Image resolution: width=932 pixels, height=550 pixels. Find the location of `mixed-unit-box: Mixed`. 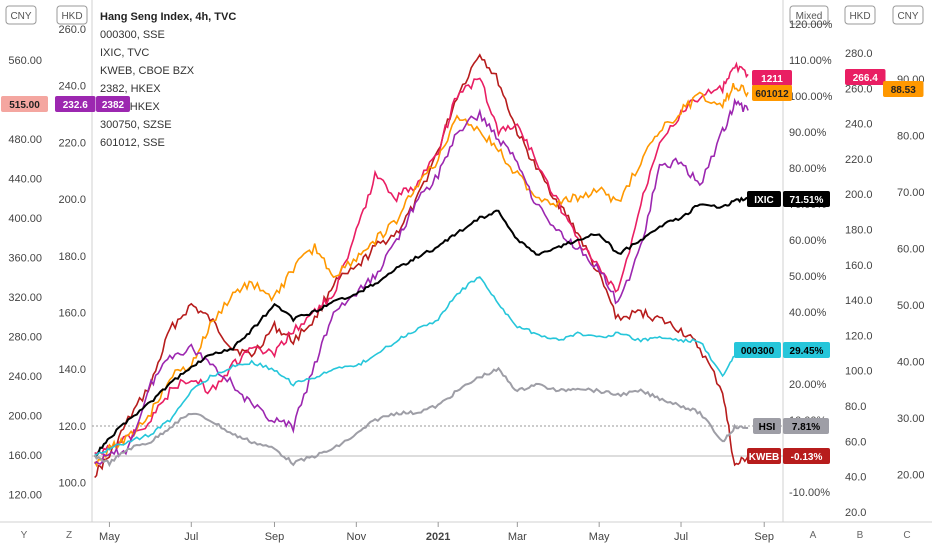

mixed-unit-box: Mixed is located at coordinates (809, 15).